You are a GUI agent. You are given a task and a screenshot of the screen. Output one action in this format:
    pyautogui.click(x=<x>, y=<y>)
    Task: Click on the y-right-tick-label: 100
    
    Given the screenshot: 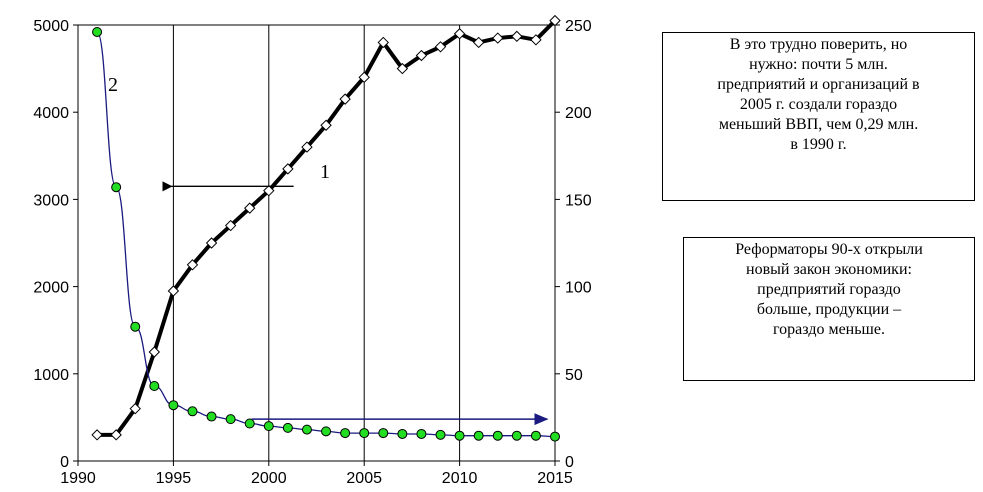 What is the action you would take?
    pyautogui.click(x=578, y=288)
    